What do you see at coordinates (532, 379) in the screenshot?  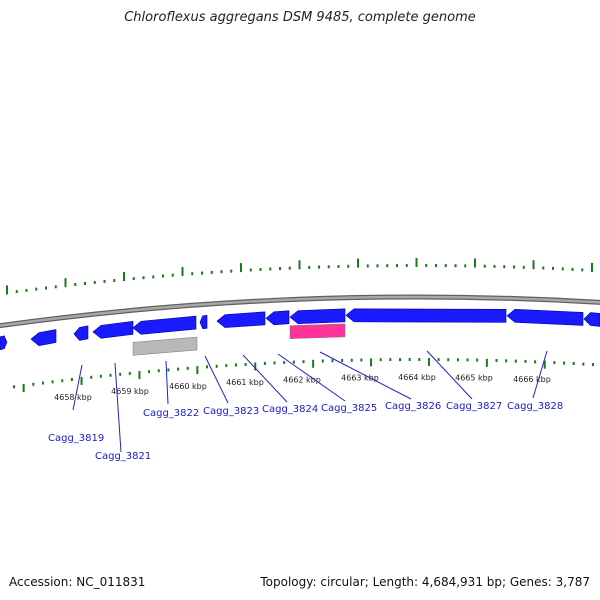 I see `kbp-tick-label: 4666 kbp` at bounding box center [532, 379].